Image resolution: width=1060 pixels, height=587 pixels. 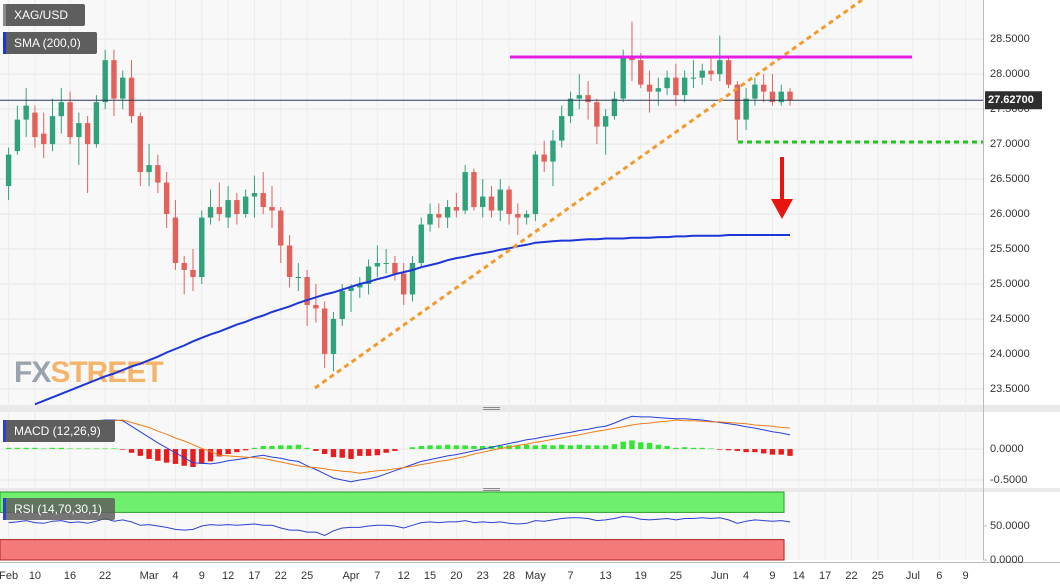 I want to click on x-tick-label: 14, so click(x=799, y=576).